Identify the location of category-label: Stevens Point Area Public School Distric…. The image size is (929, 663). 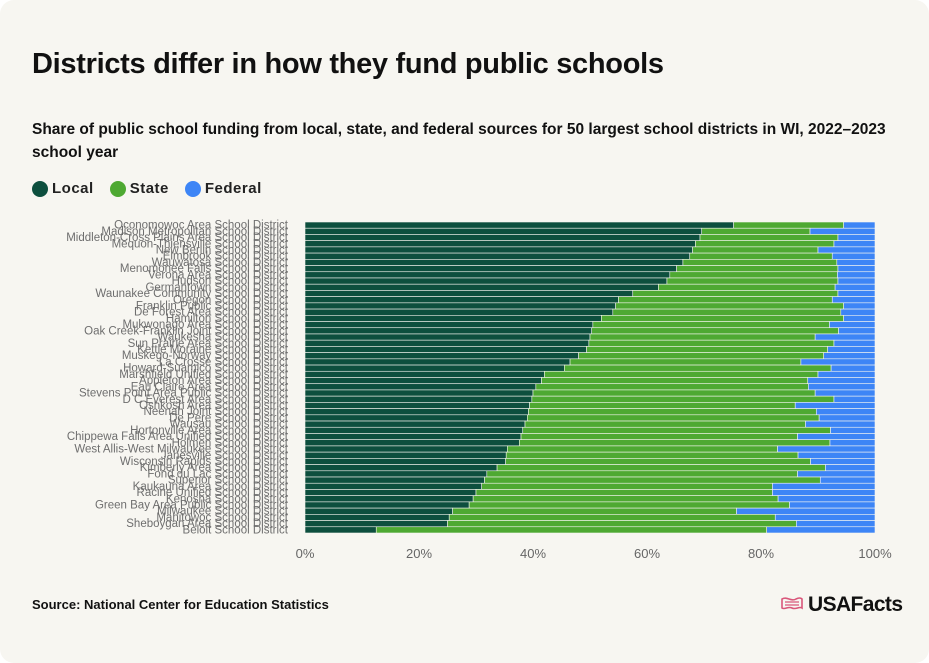
(184, 394).